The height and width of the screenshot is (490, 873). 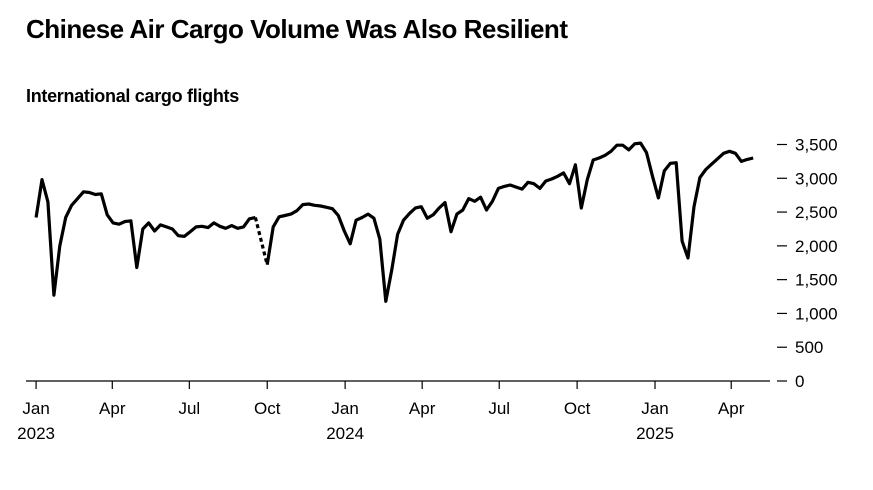 I want to click on x-tick-year-label: 2024, so click(x=345, y=433).